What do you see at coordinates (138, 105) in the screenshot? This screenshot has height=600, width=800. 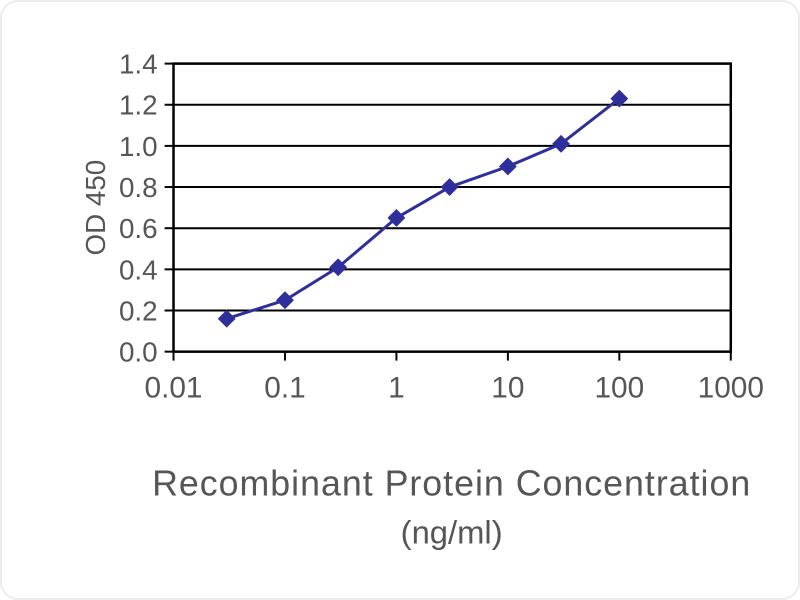 I see `y-tick-label: 1.2` at bounding box center [138, 105].